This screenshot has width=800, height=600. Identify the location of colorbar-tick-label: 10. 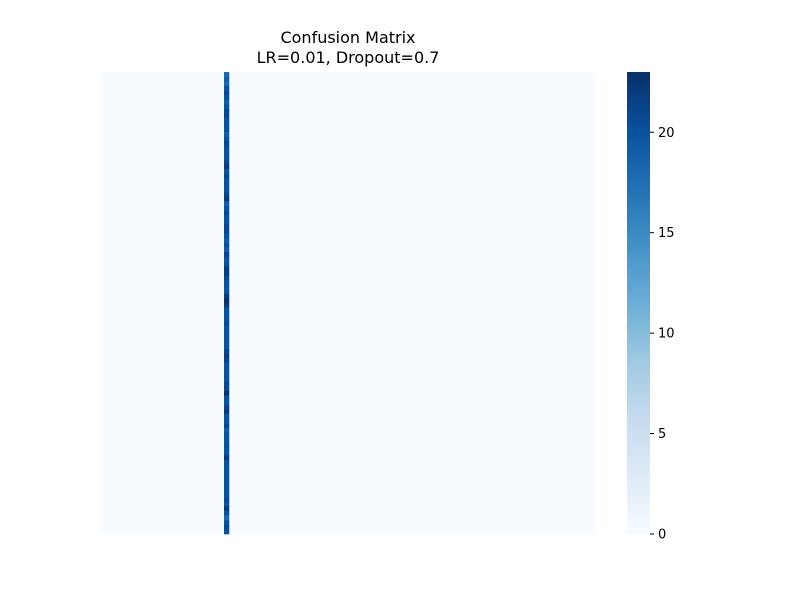
(666, 334).